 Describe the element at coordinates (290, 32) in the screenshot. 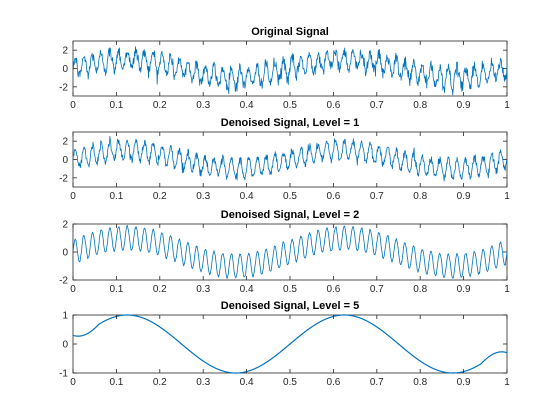

I see `subplot-title: Original Signal` at that location.